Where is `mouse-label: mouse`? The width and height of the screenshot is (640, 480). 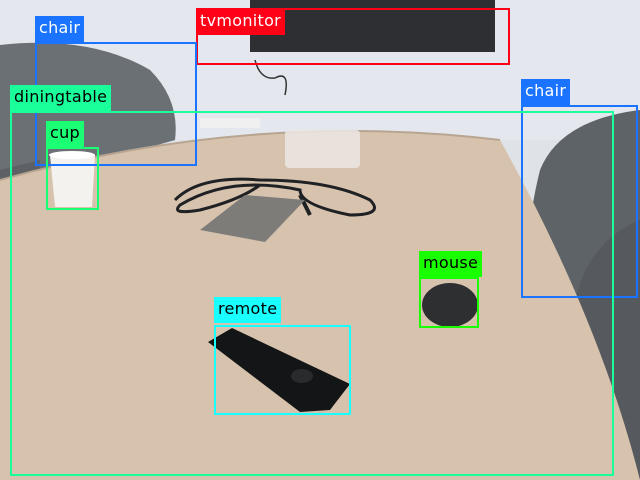
mouse-label: mouse is located at coordinates (451, 264).